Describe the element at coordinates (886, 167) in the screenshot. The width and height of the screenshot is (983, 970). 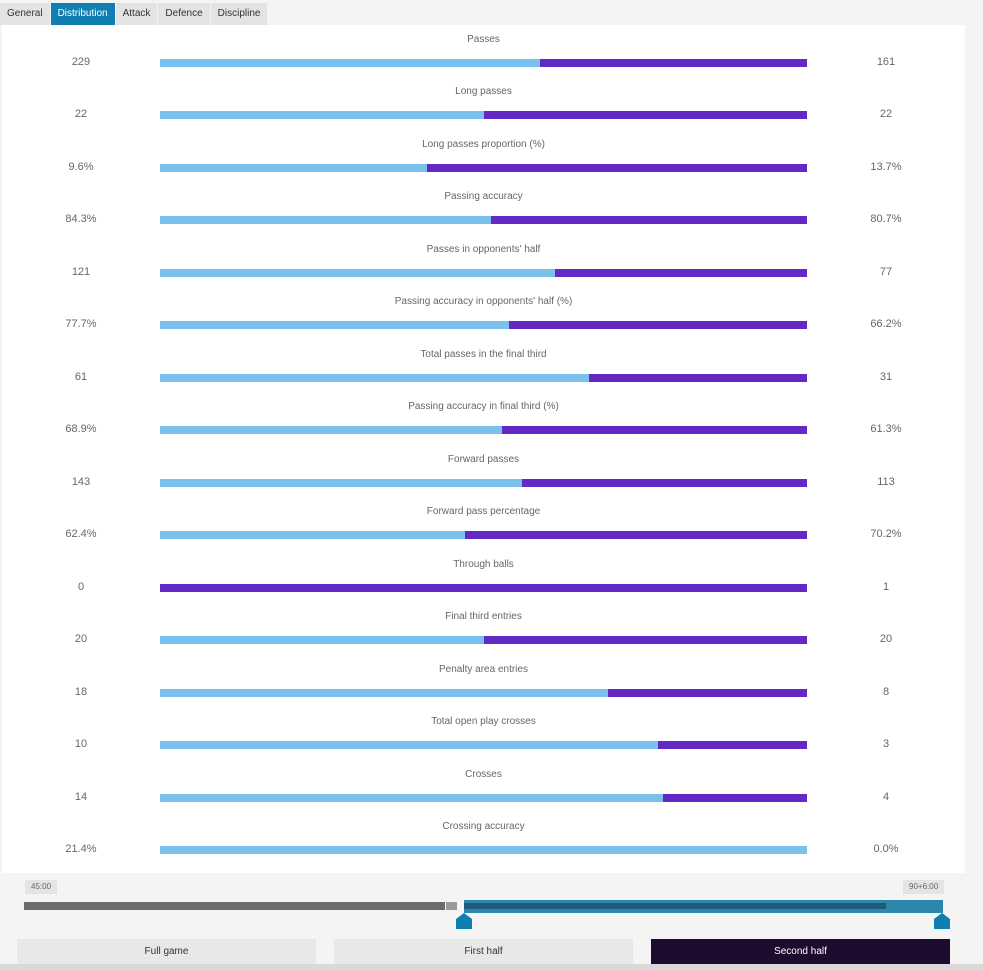
I see `away-value: 13.7%` at that location.